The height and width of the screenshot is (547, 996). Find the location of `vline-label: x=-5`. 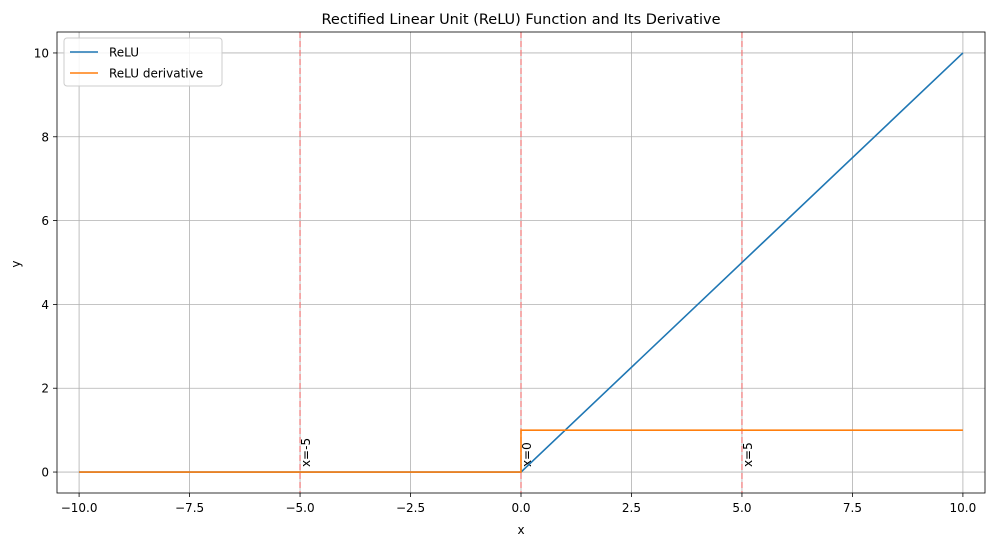

vline-label: x=-5 is located at coordinates (306, 452).